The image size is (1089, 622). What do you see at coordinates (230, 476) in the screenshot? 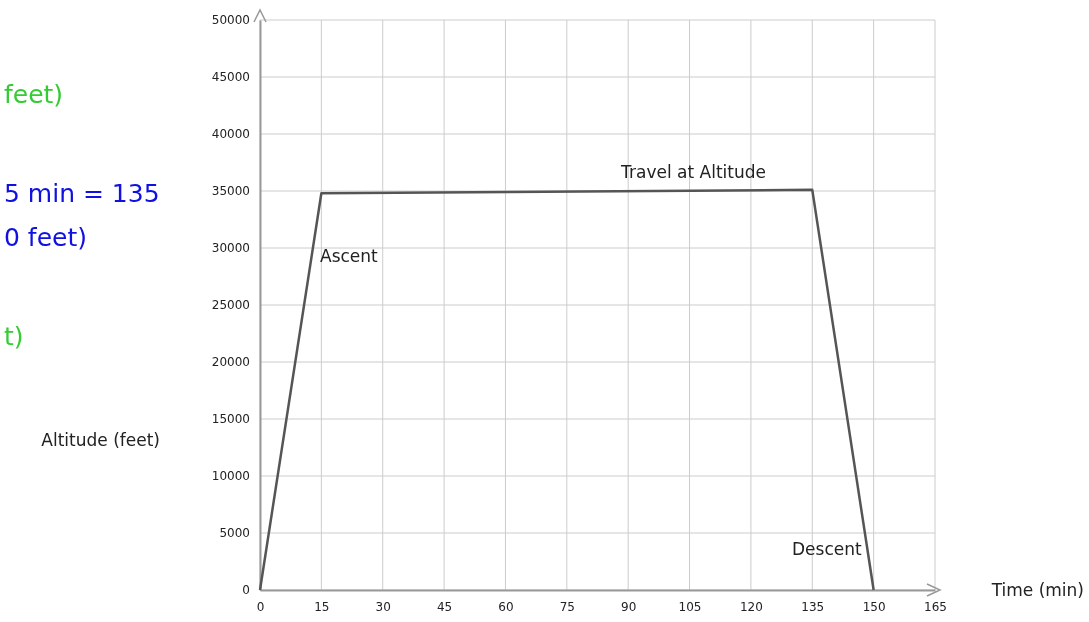
I see `y-tick-label: 10000` at bounding box center [230, 476].